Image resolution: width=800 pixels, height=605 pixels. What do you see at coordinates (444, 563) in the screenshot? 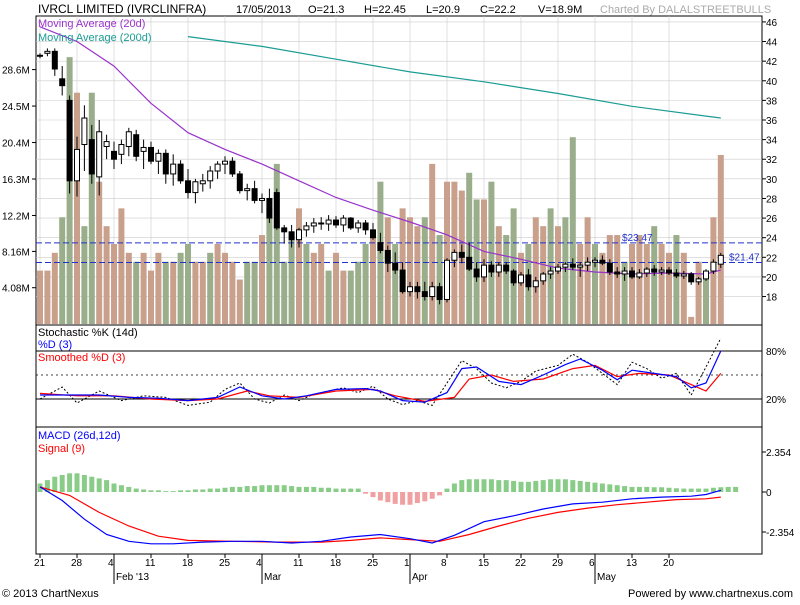
I see `x-tick-label: 8` at bounding box center [444, 563].